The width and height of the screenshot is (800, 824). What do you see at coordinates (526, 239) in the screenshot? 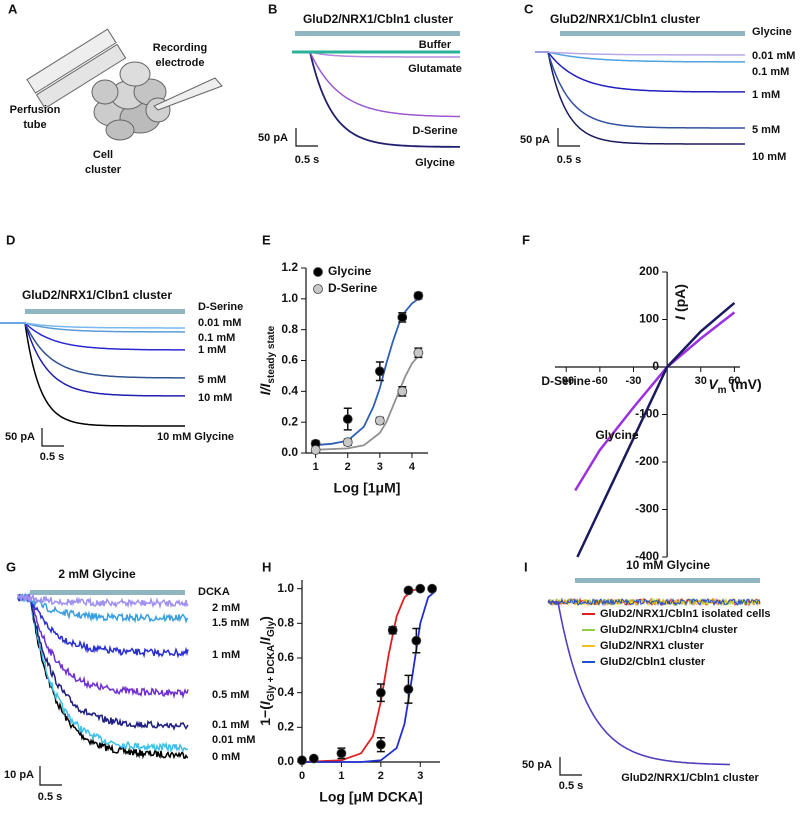
I see `panel-label: F` at bounding box center [526, 239].